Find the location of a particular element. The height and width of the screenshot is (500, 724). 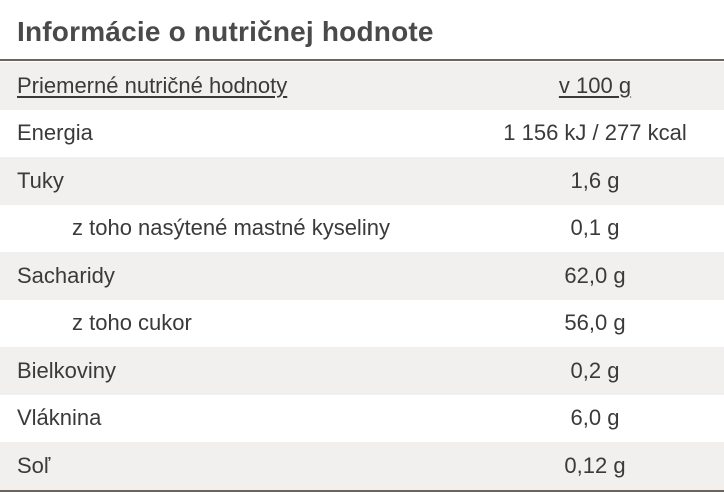

row-name: Vláknina is located at coordinates (59, 418).